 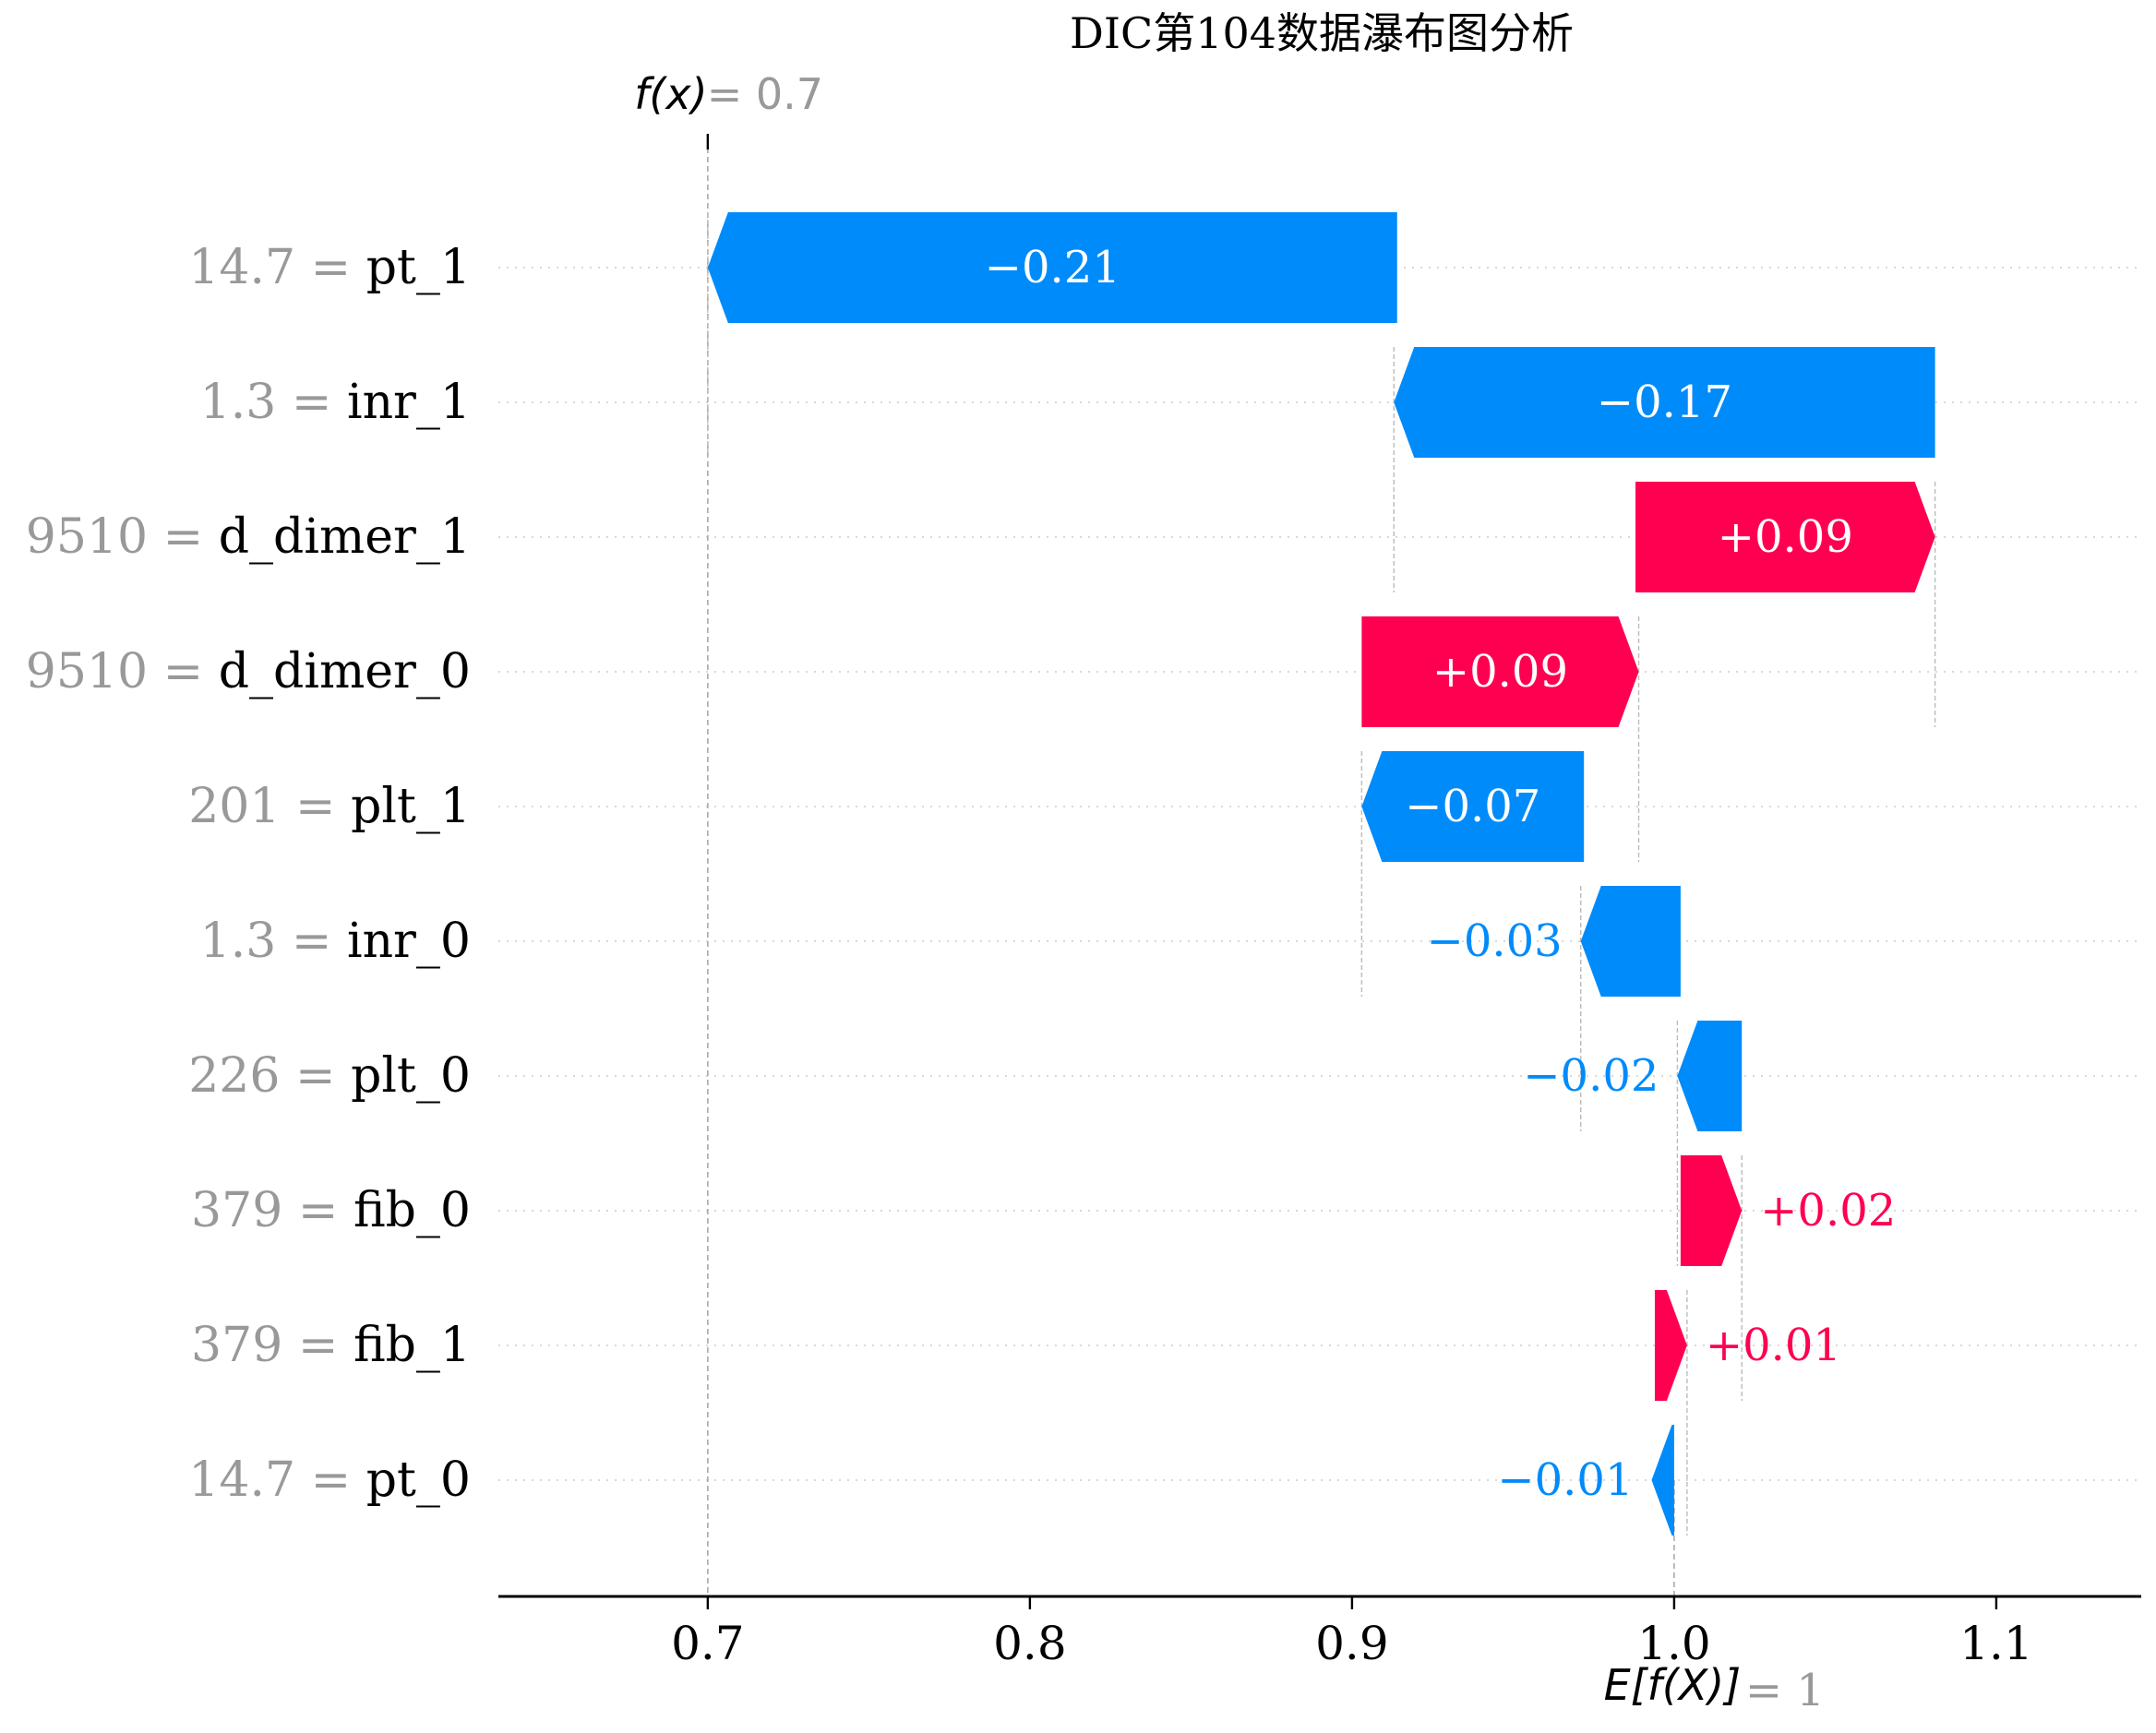 I want to click on x-tick-label: 1.0, so click(x=1674, y=1643).